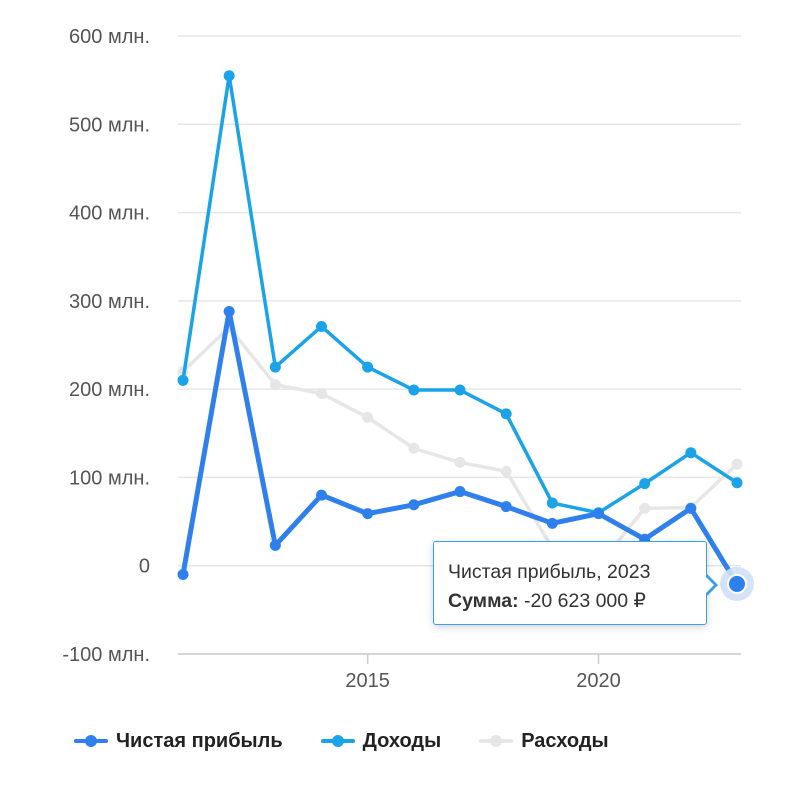 This screenshot has width=800, height=788. I want to click on legend-marker-net-profit, so click(91, 741).